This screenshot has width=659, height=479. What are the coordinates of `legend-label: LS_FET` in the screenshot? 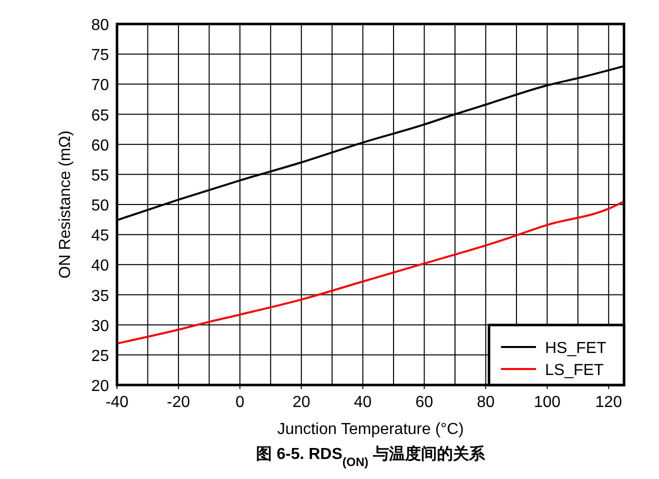 It's located at (574, 370).